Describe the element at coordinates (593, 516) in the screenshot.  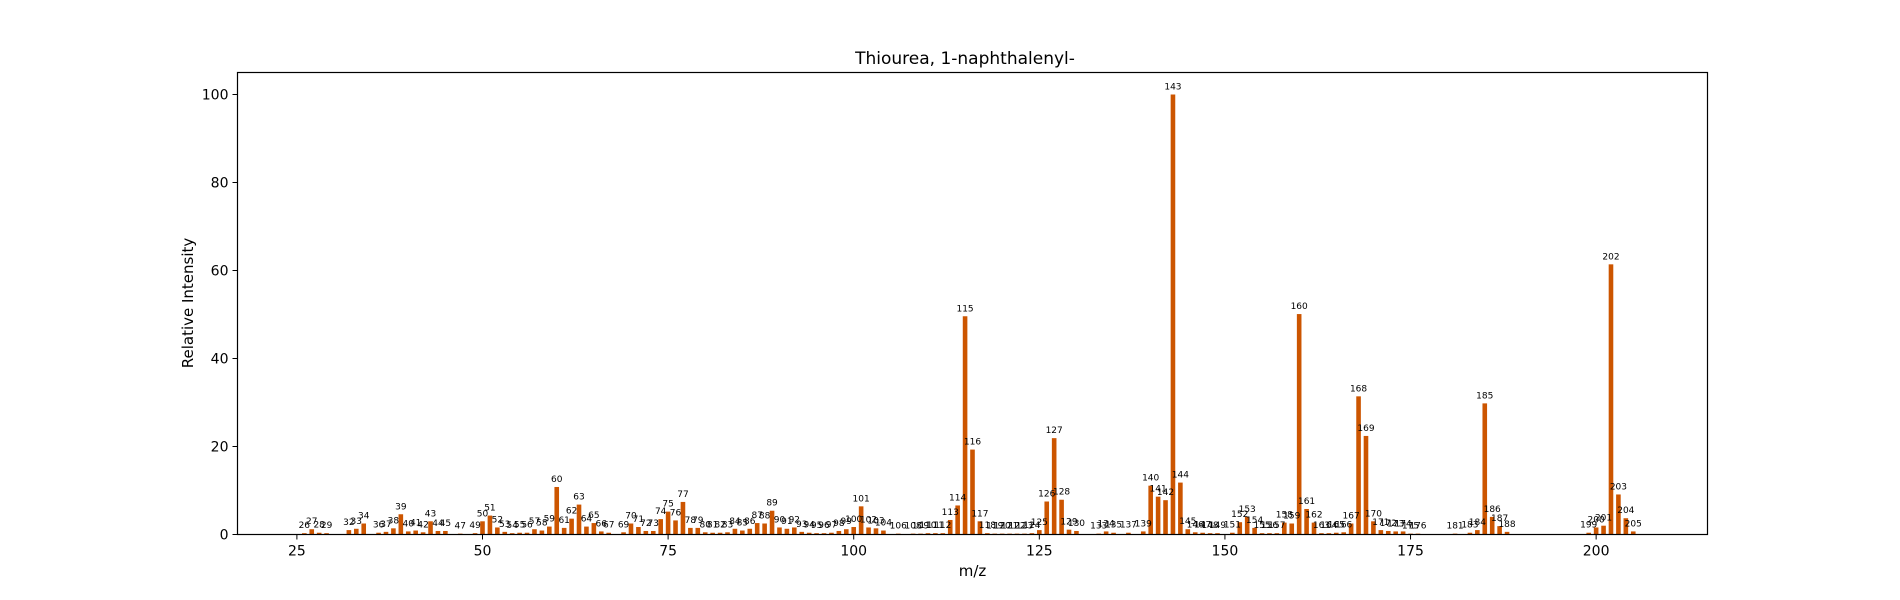
I see `data-label-mz-65: 65` at that location.